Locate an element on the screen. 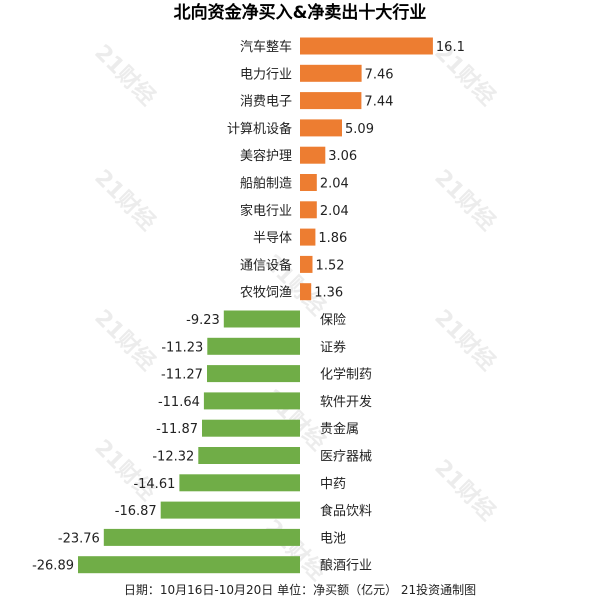 This screenshot has width=600, height=600. value-label: 3.06 is located at coordinates (342, 156).